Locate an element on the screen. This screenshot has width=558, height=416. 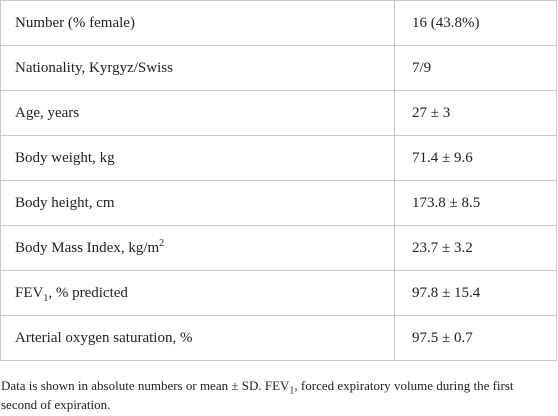
row-value: 71.4 ± 9.6 is located at coordinates (475, 158).